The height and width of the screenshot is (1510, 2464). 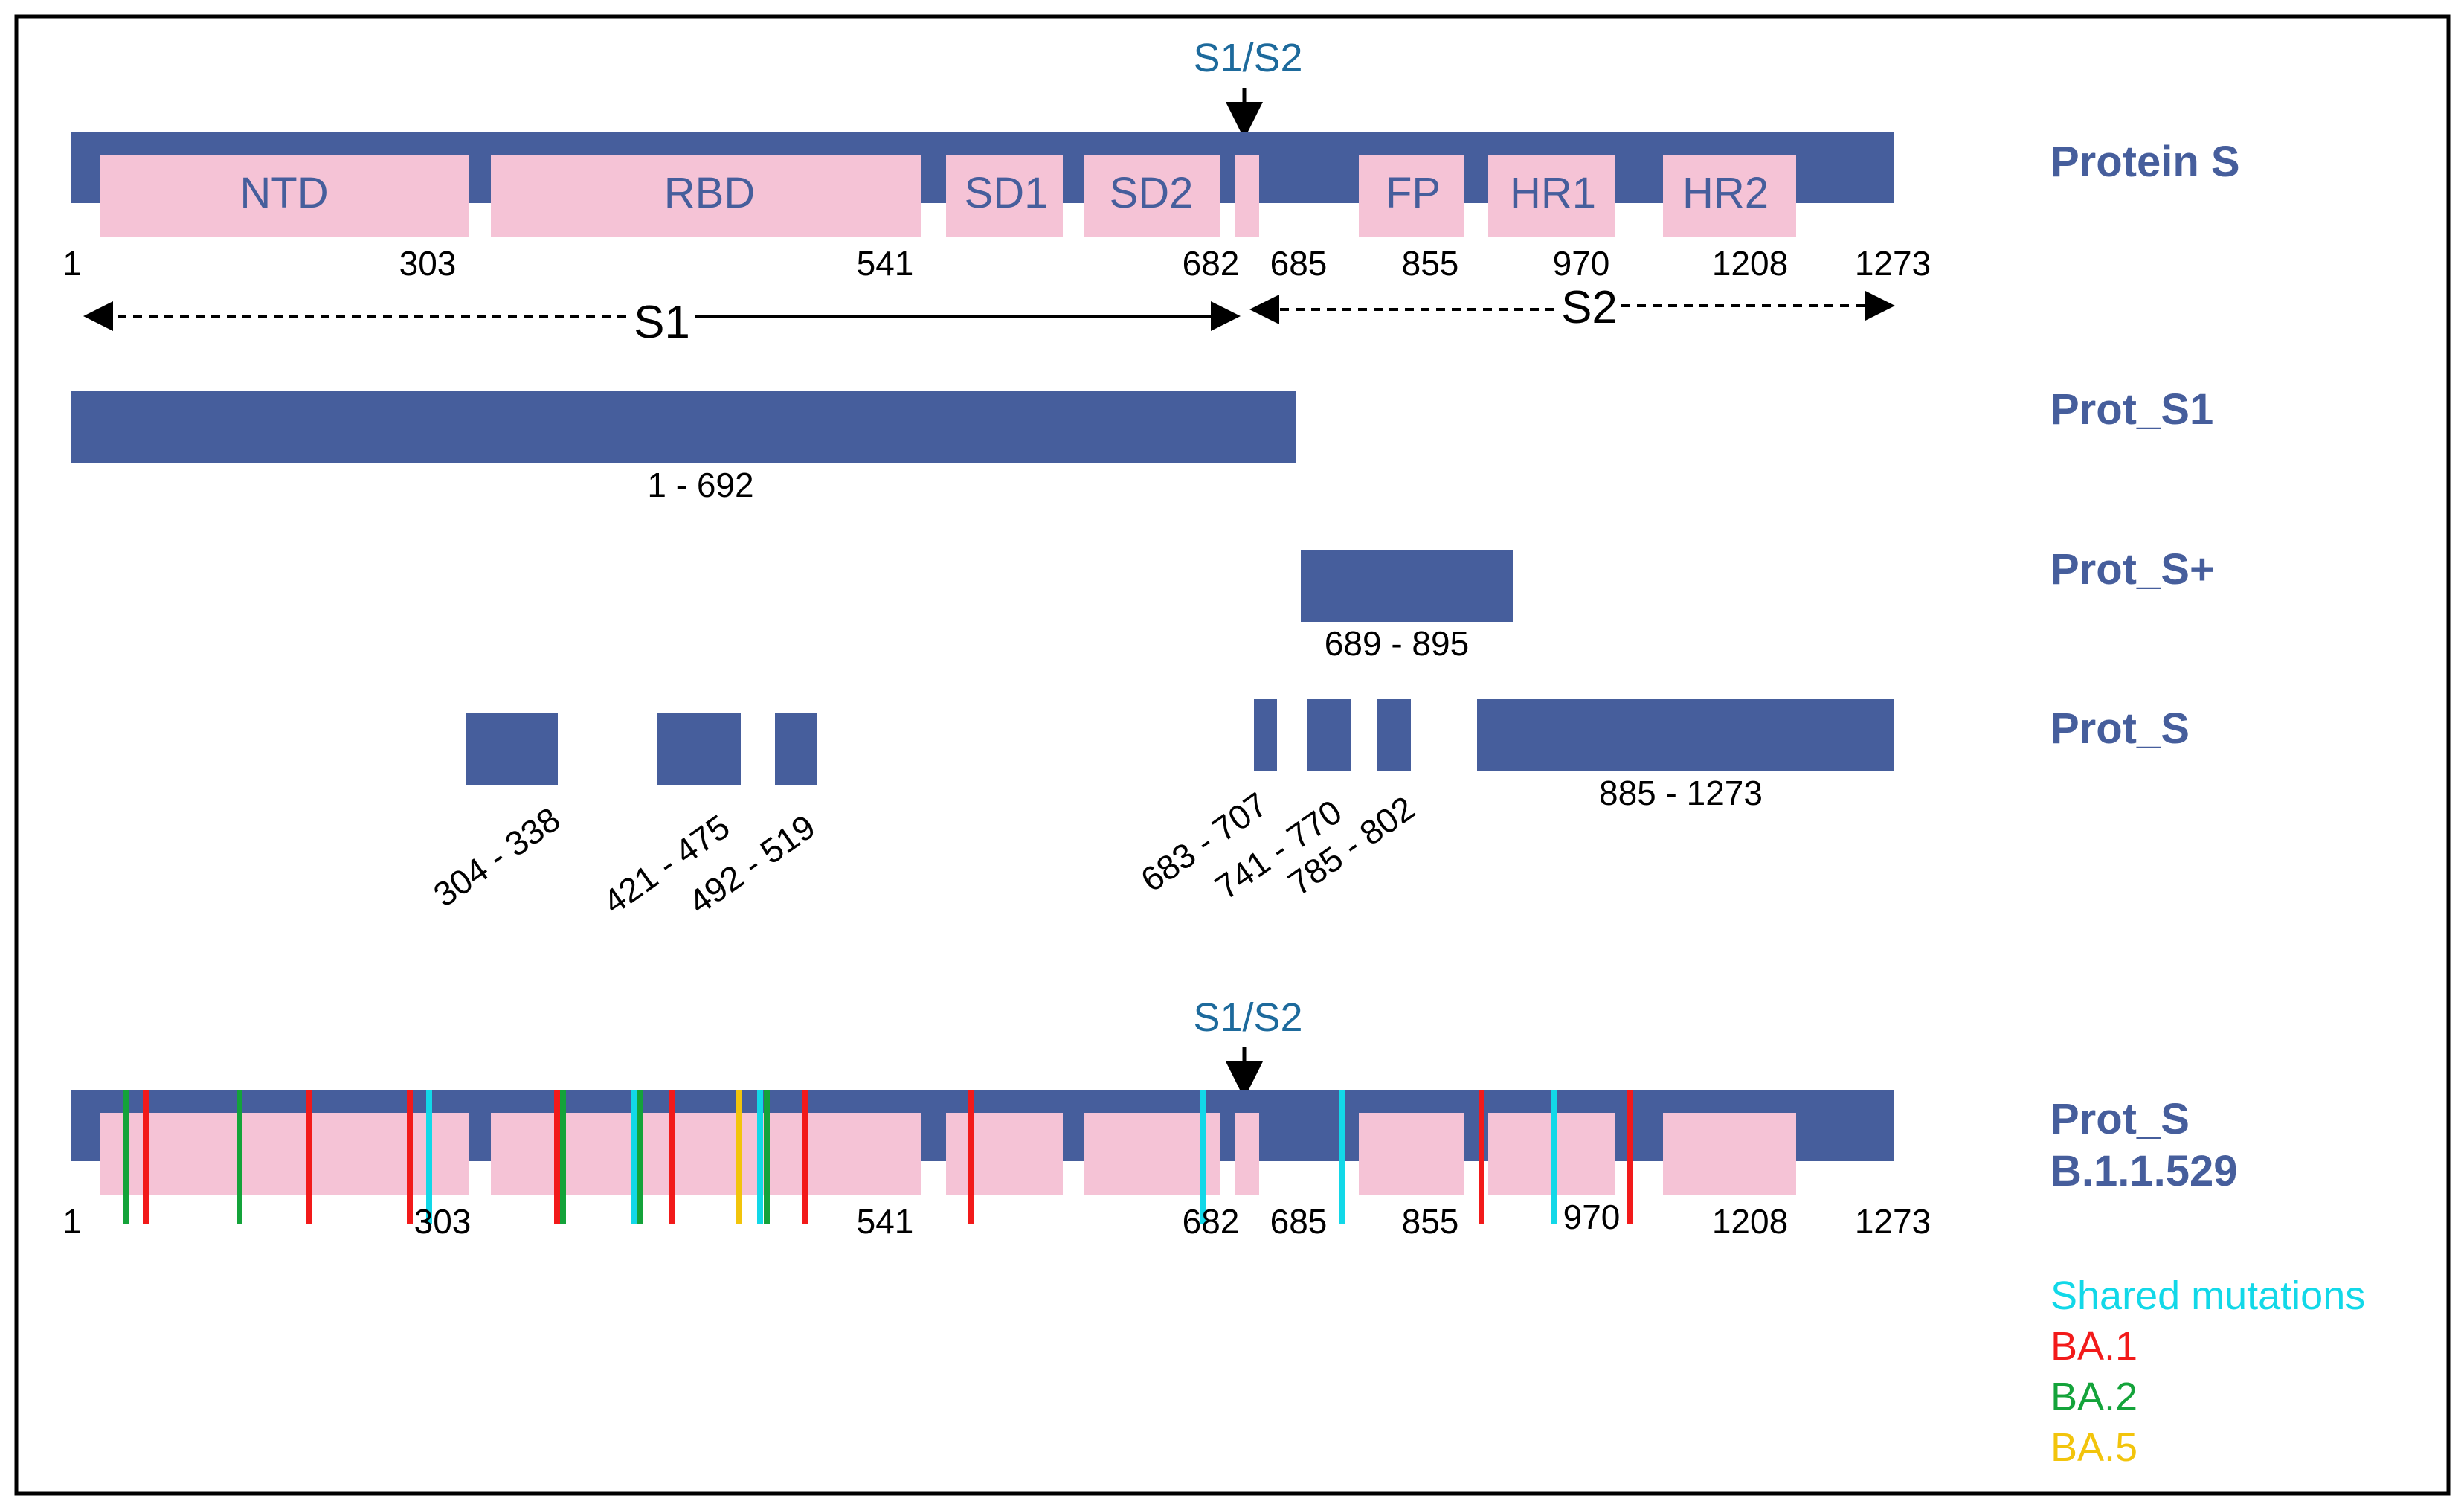 What do you see at coordinates (2207, 1371) in the screenshot?
I see `legend: Shared mutations BA.1 BA.2 BA.5` at bounding box center [2207, 1371].